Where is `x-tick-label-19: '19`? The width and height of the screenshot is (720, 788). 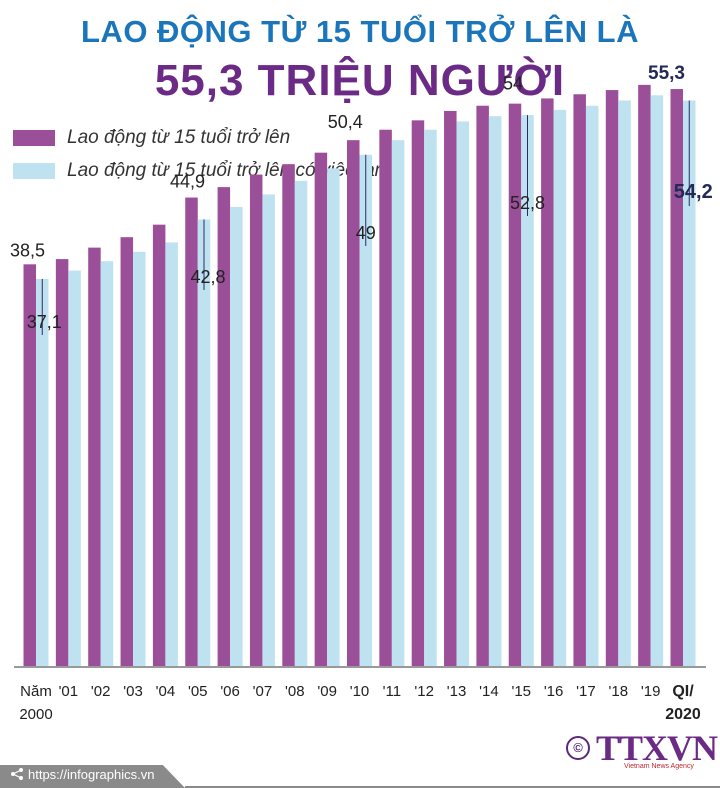
x-tick-label-19: '19 is located at coordinates (651, 691).